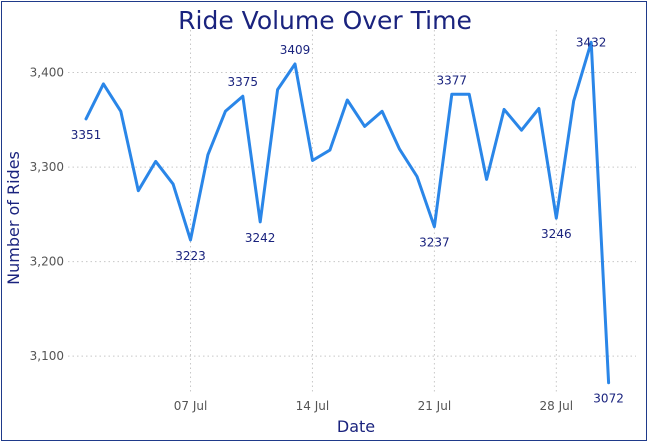 Image resolution: width=650 pixels, height=444 pixels. Describe the element at coordinates (47, 73) in the screenshot. I see `y-tick-label: 3,400` at that location.